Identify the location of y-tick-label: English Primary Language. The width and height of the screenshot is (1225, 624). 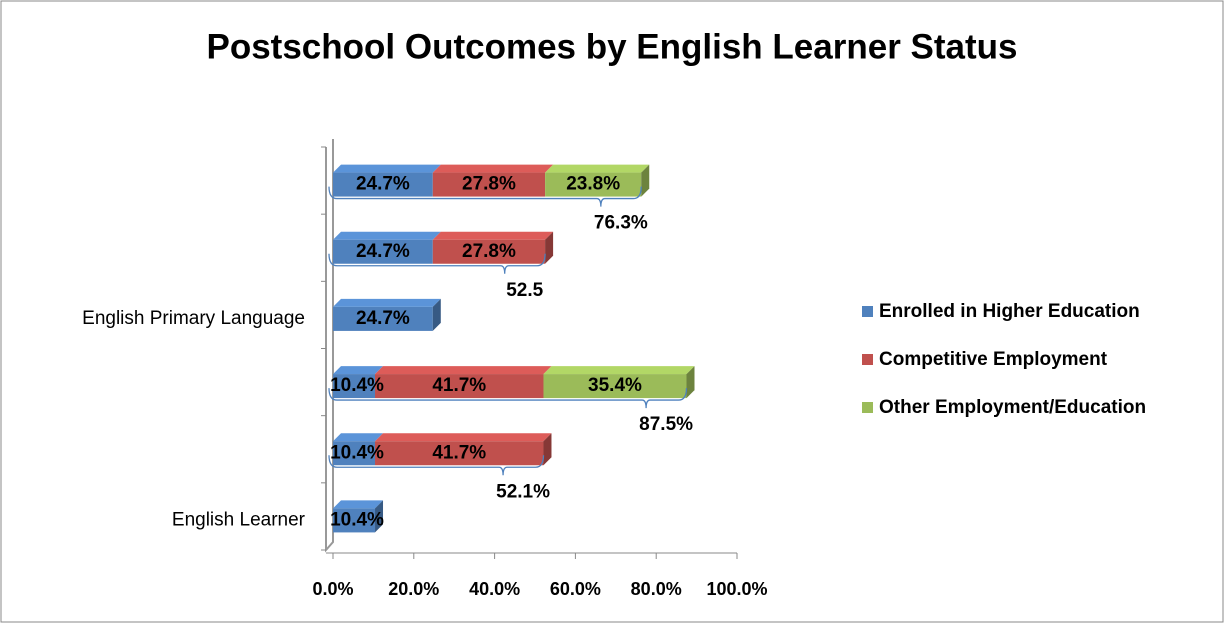
(193, 318).